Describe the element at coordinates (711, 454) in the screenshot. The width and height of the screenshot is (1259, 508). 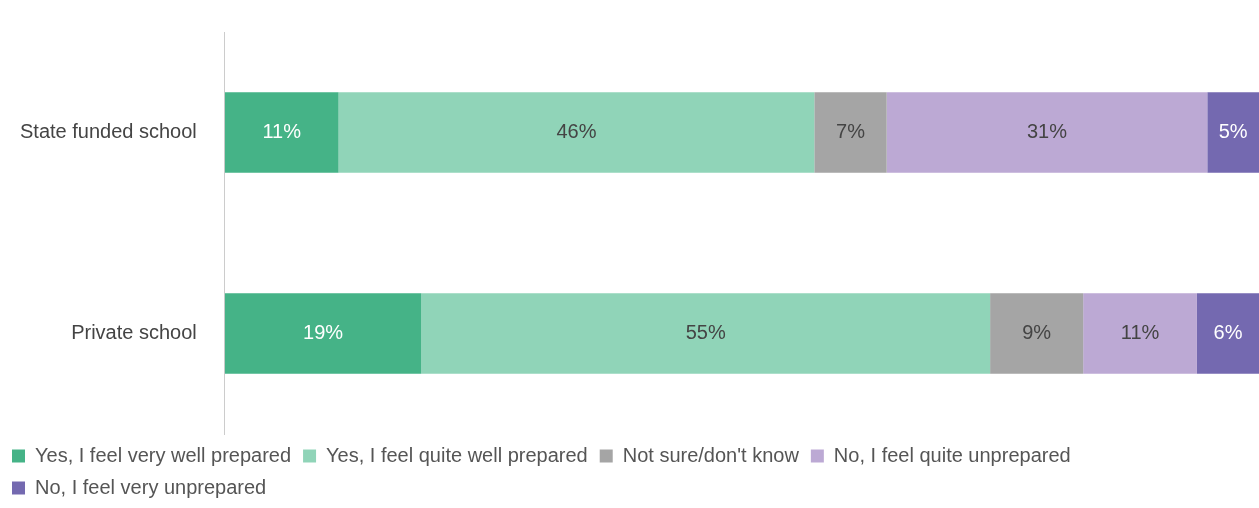
I see `legend-label: Not sure/don't know` at that location.